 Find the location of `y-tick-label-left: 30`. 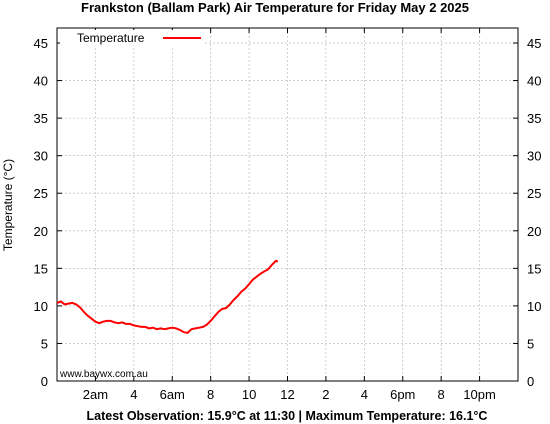

y-tick-label-left: 30 is located at coordinates (41, 156).